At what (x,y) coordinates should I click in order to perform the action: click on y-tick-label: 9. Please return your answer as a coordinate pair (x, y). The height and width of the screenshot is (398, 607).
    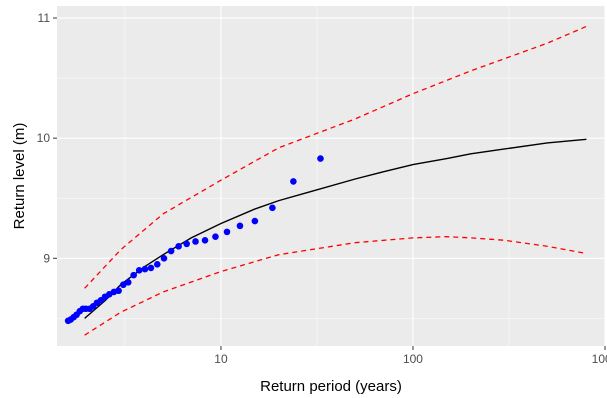
    Looking at the image, I should click on (46, 258).